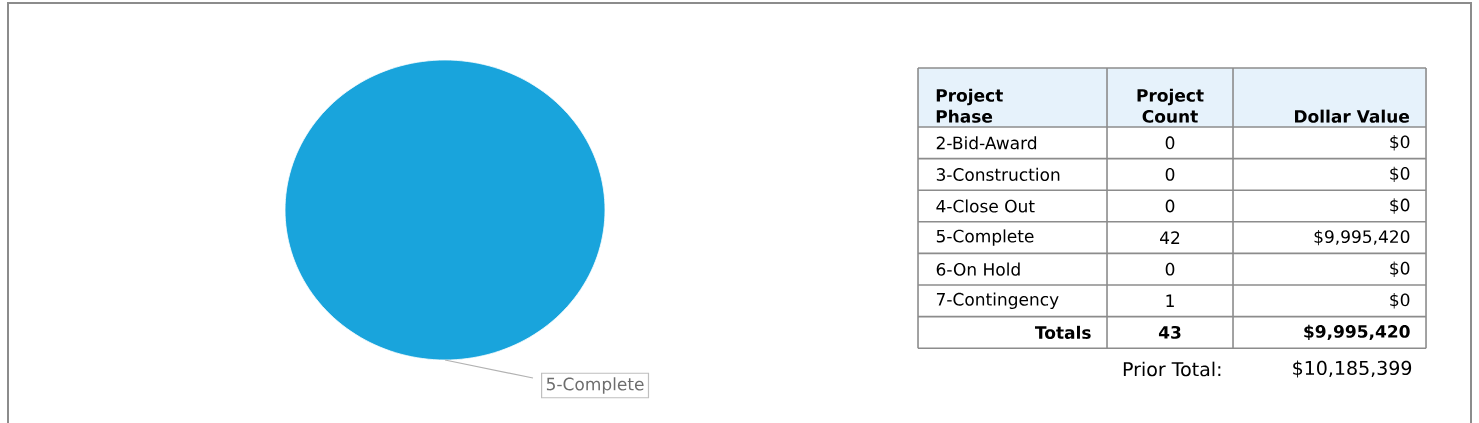  What do you see at coordinates (985, 206) in the screenshot?
I see `text: 4-Close Out` at bounding box center [985, 206].